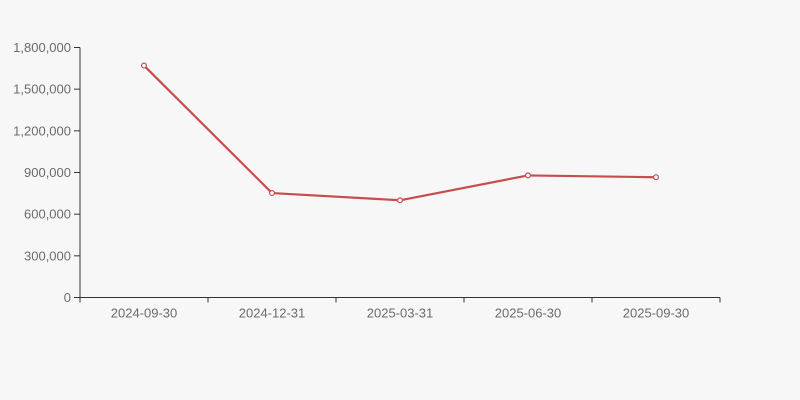 The image size is (800, 400). I want to click on x-axis-label: 2025-06-30, so click(528, 313).